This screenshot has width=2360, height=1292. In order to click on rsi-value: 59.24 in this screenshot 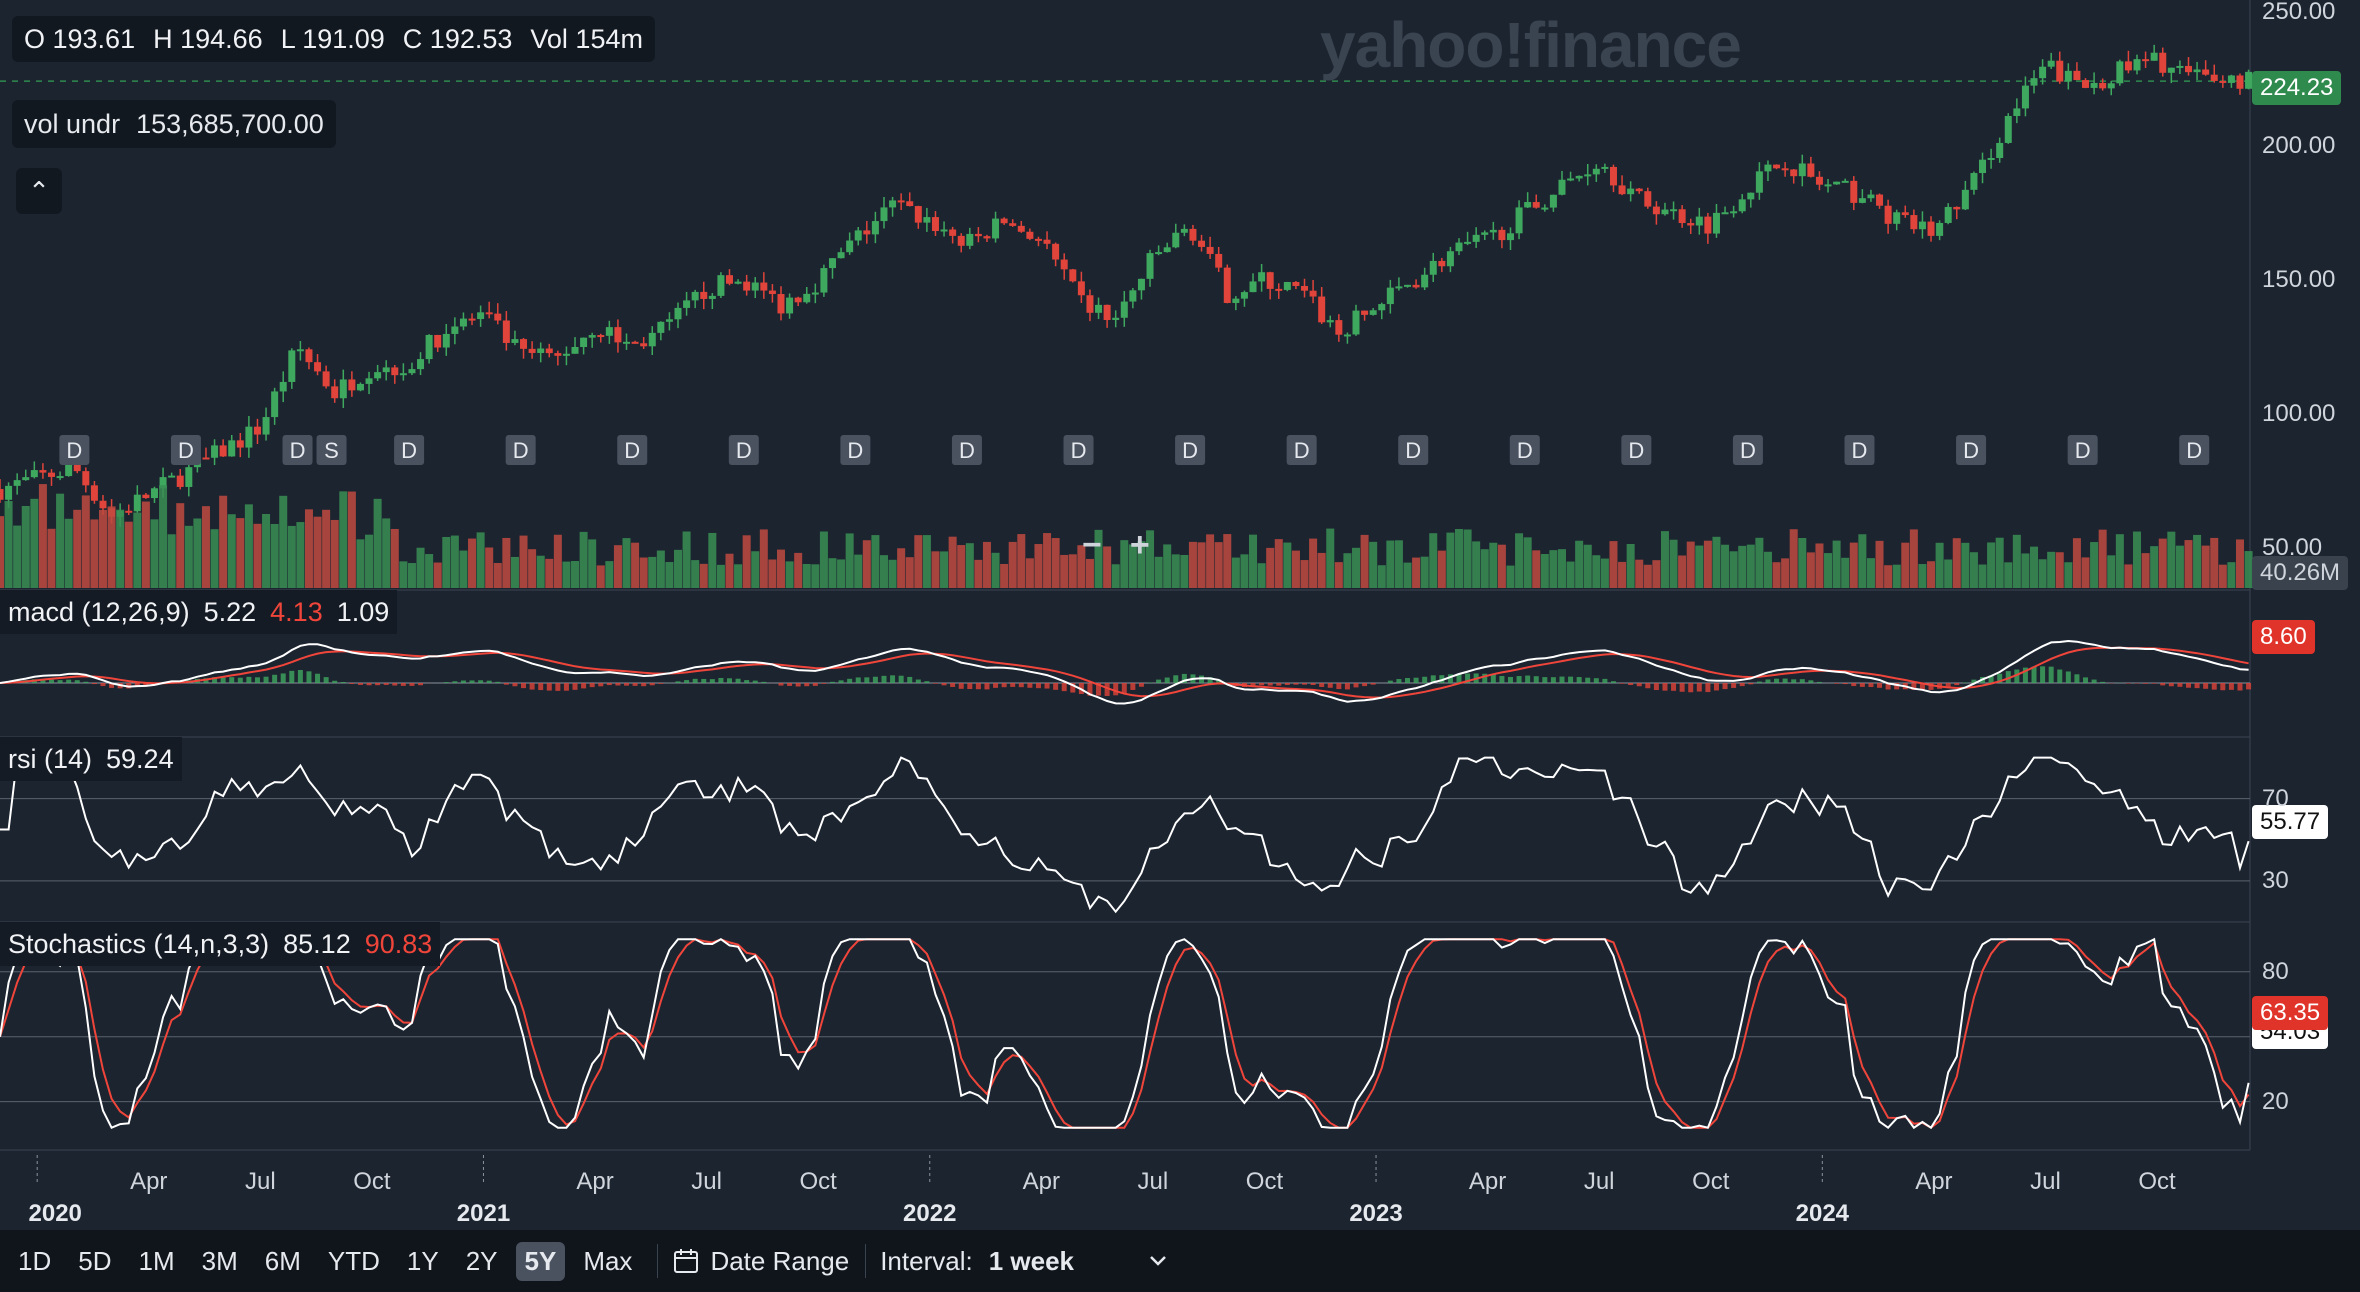, I will do `click(140, 758)`.